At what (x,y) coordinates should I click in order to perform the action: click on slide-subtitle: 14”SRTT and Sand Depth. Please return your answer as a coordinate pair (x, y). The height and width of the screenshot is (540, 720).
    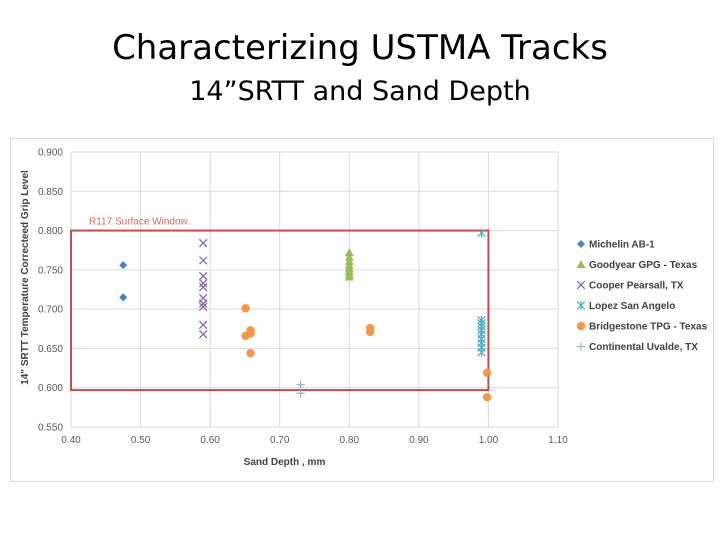
    Looking at the image, I should click on (360, 91).